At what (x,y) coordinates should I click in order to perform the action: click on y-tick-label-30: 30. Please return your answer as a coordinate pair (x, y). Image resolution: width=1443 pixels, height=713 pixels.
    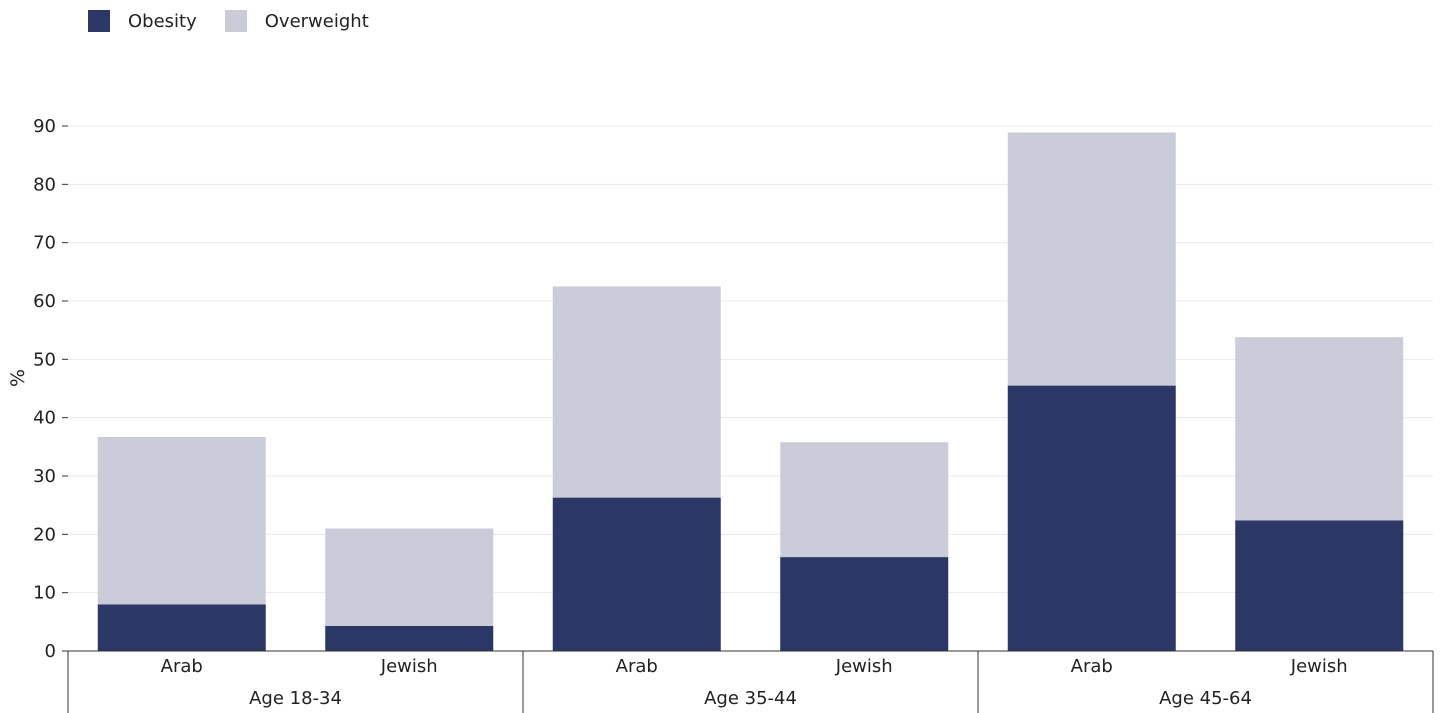
    Looking at the image, I should click on (44, 476).